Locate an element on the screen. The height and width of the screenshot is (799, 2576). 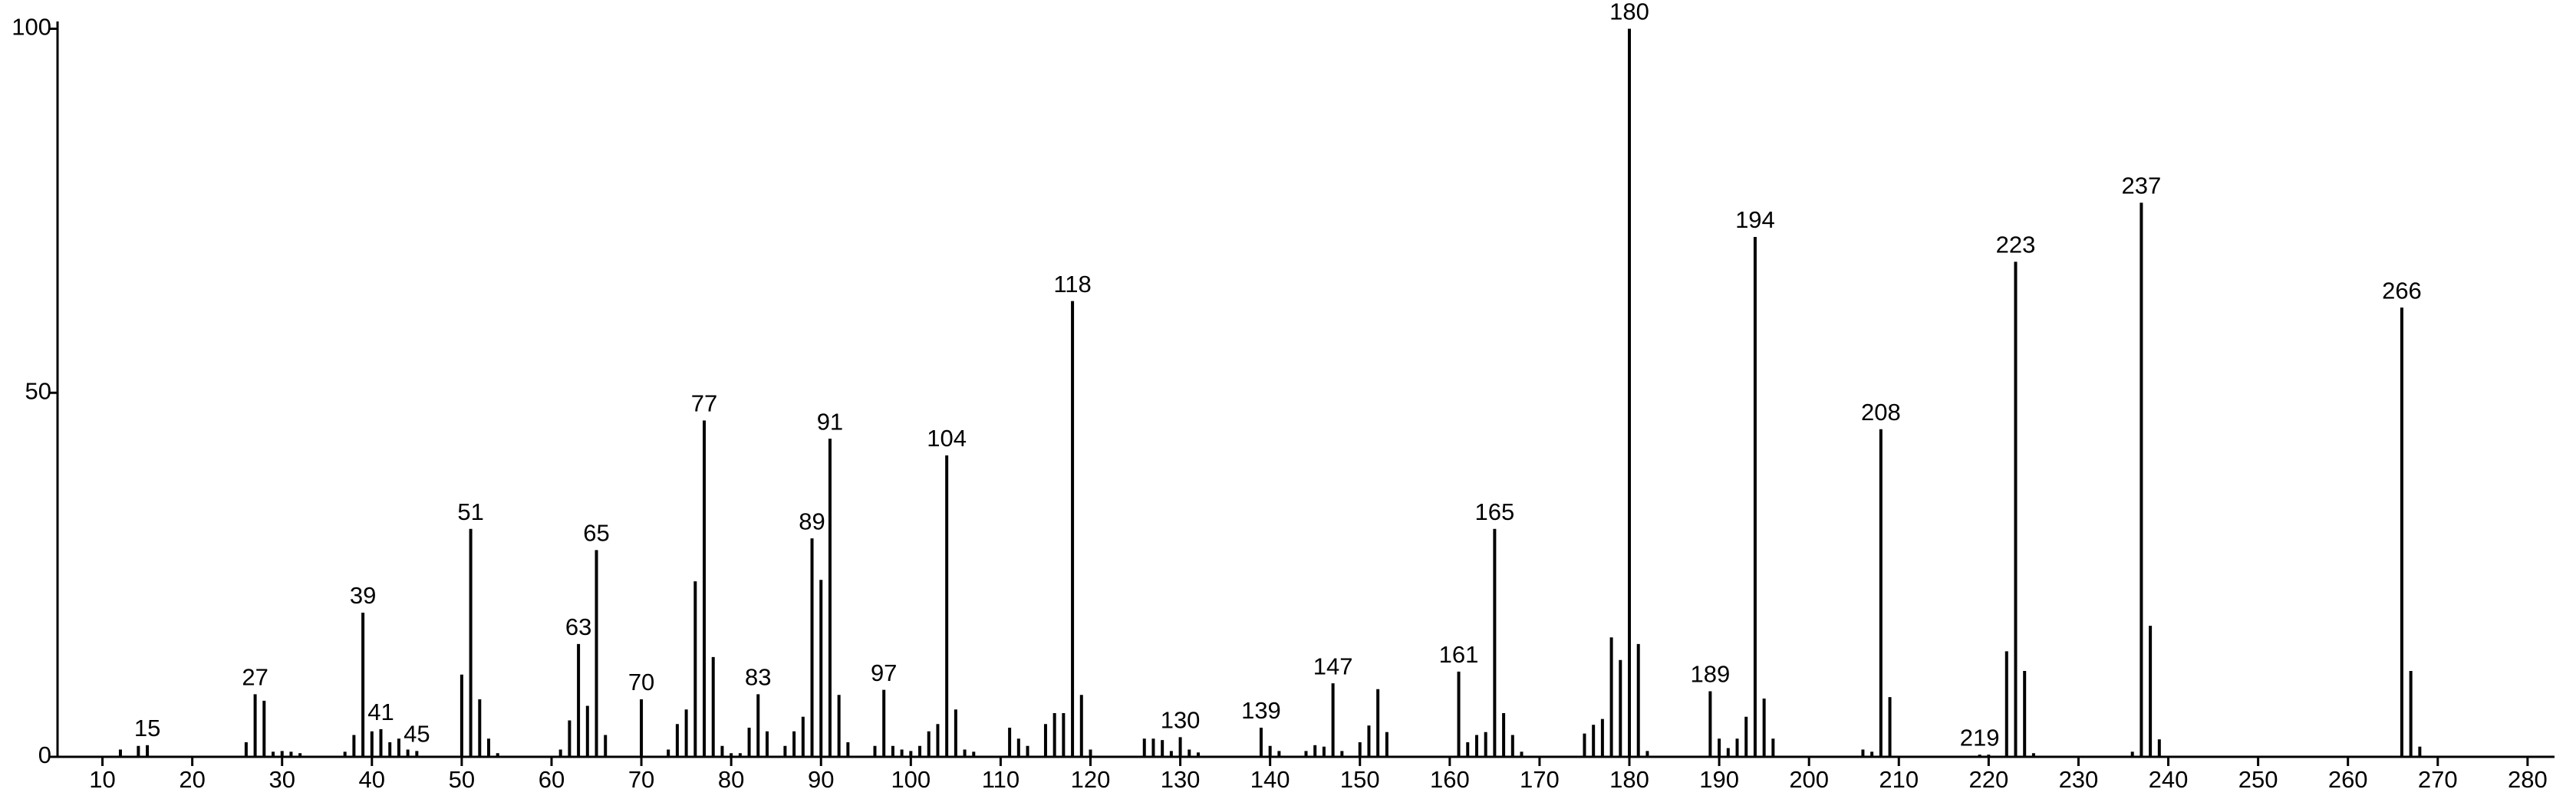
peak-label: 15 is located at coordinates (147, 728).